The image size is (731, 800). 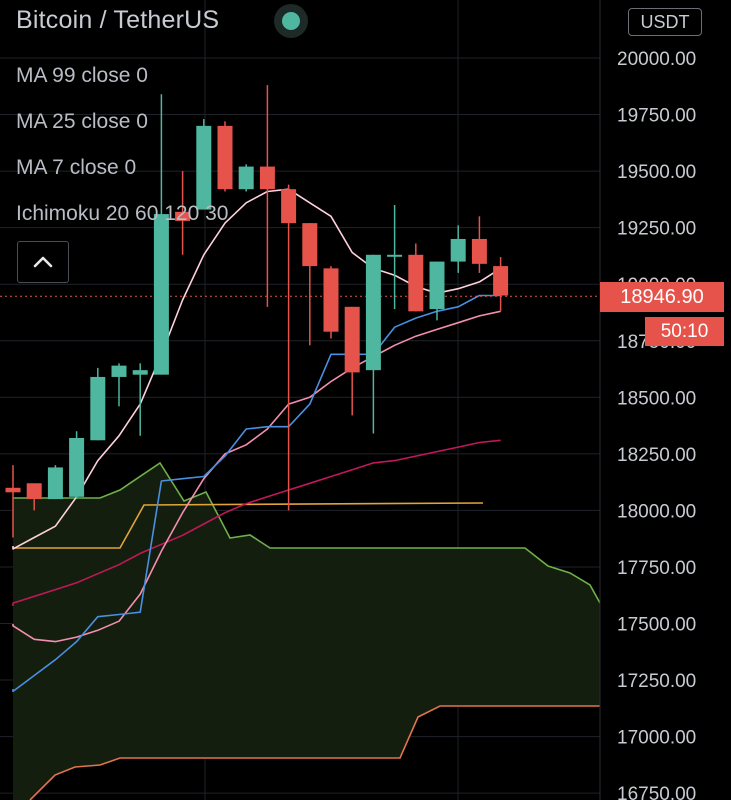 What do you see at coordinates (118, 20) in the screenshot?
I see `pair-title: Bitcoin / TetherUS` at bounding box center [118, 20].